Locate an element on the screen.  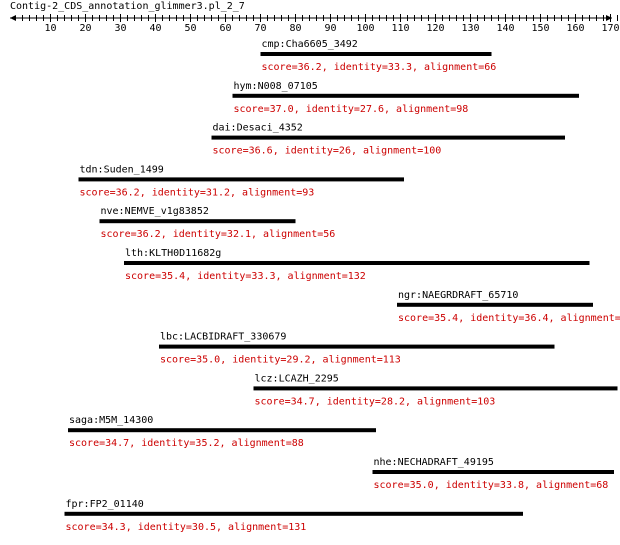
hit-score-label: score=36.6, identity=26, alignment=100 is located at coordinates (327, 151).